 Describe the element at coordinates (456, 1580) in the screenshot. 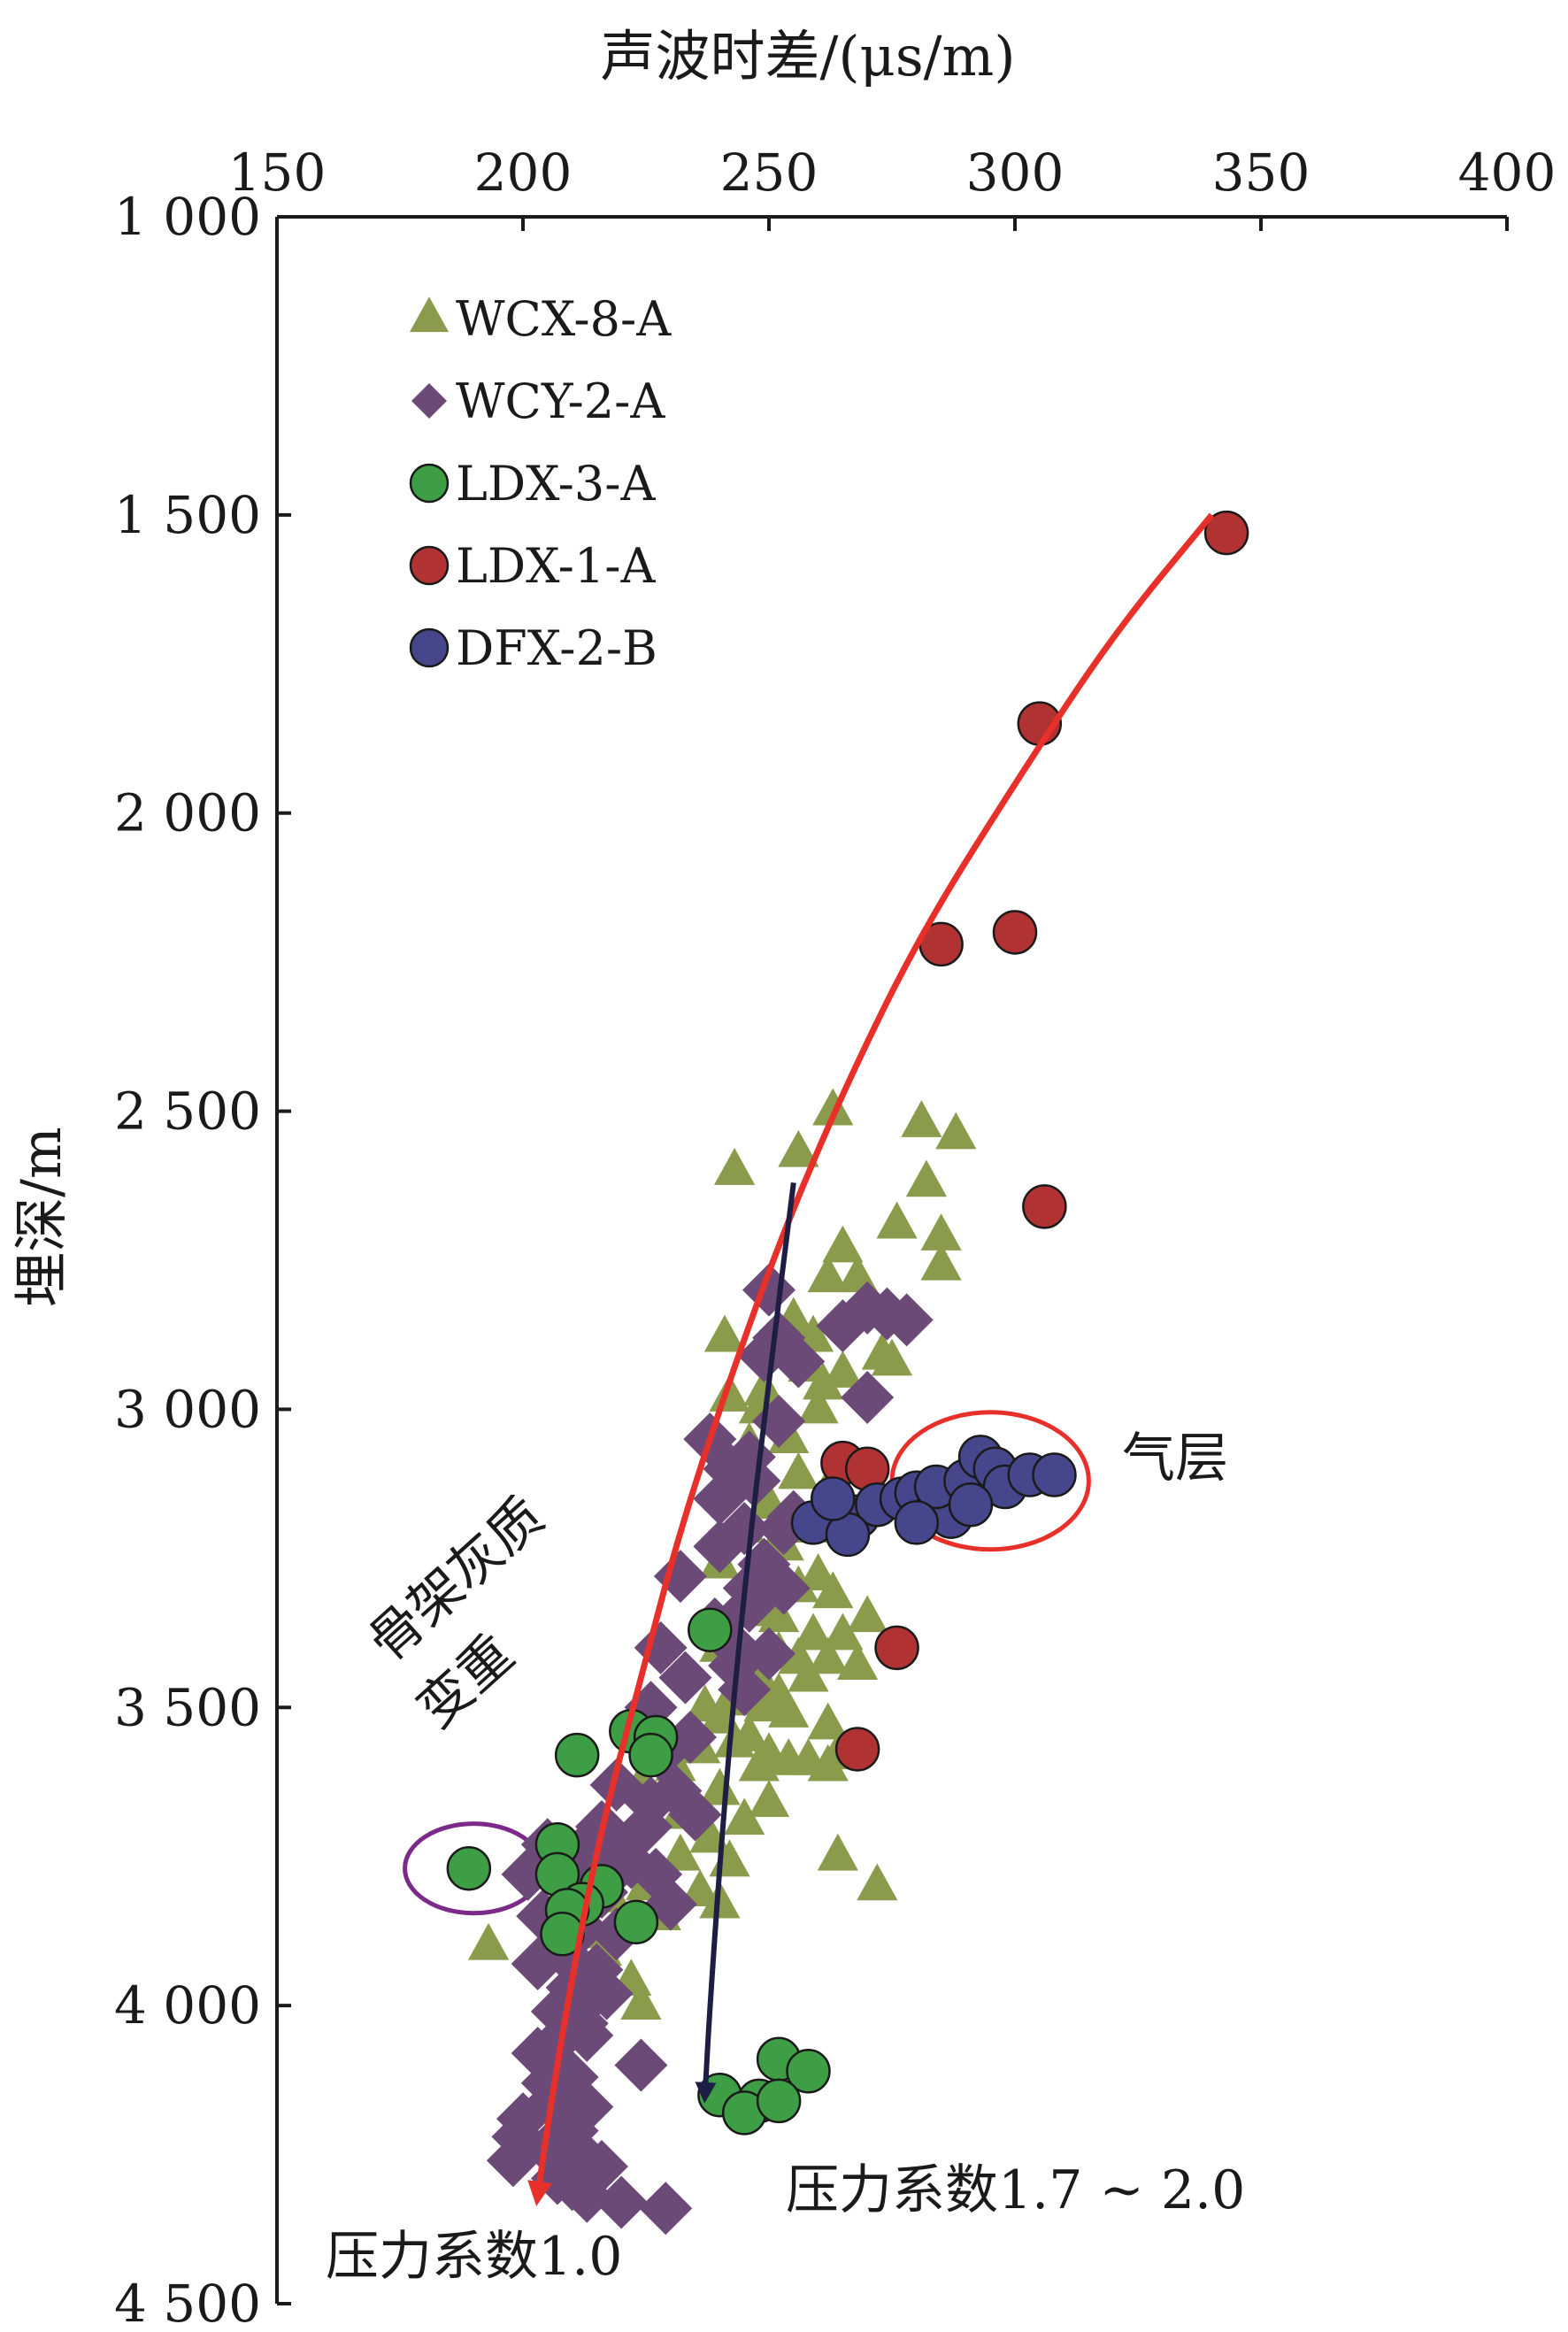

I see `annotation-skeleton-line1: 骨架灰质` at that location.